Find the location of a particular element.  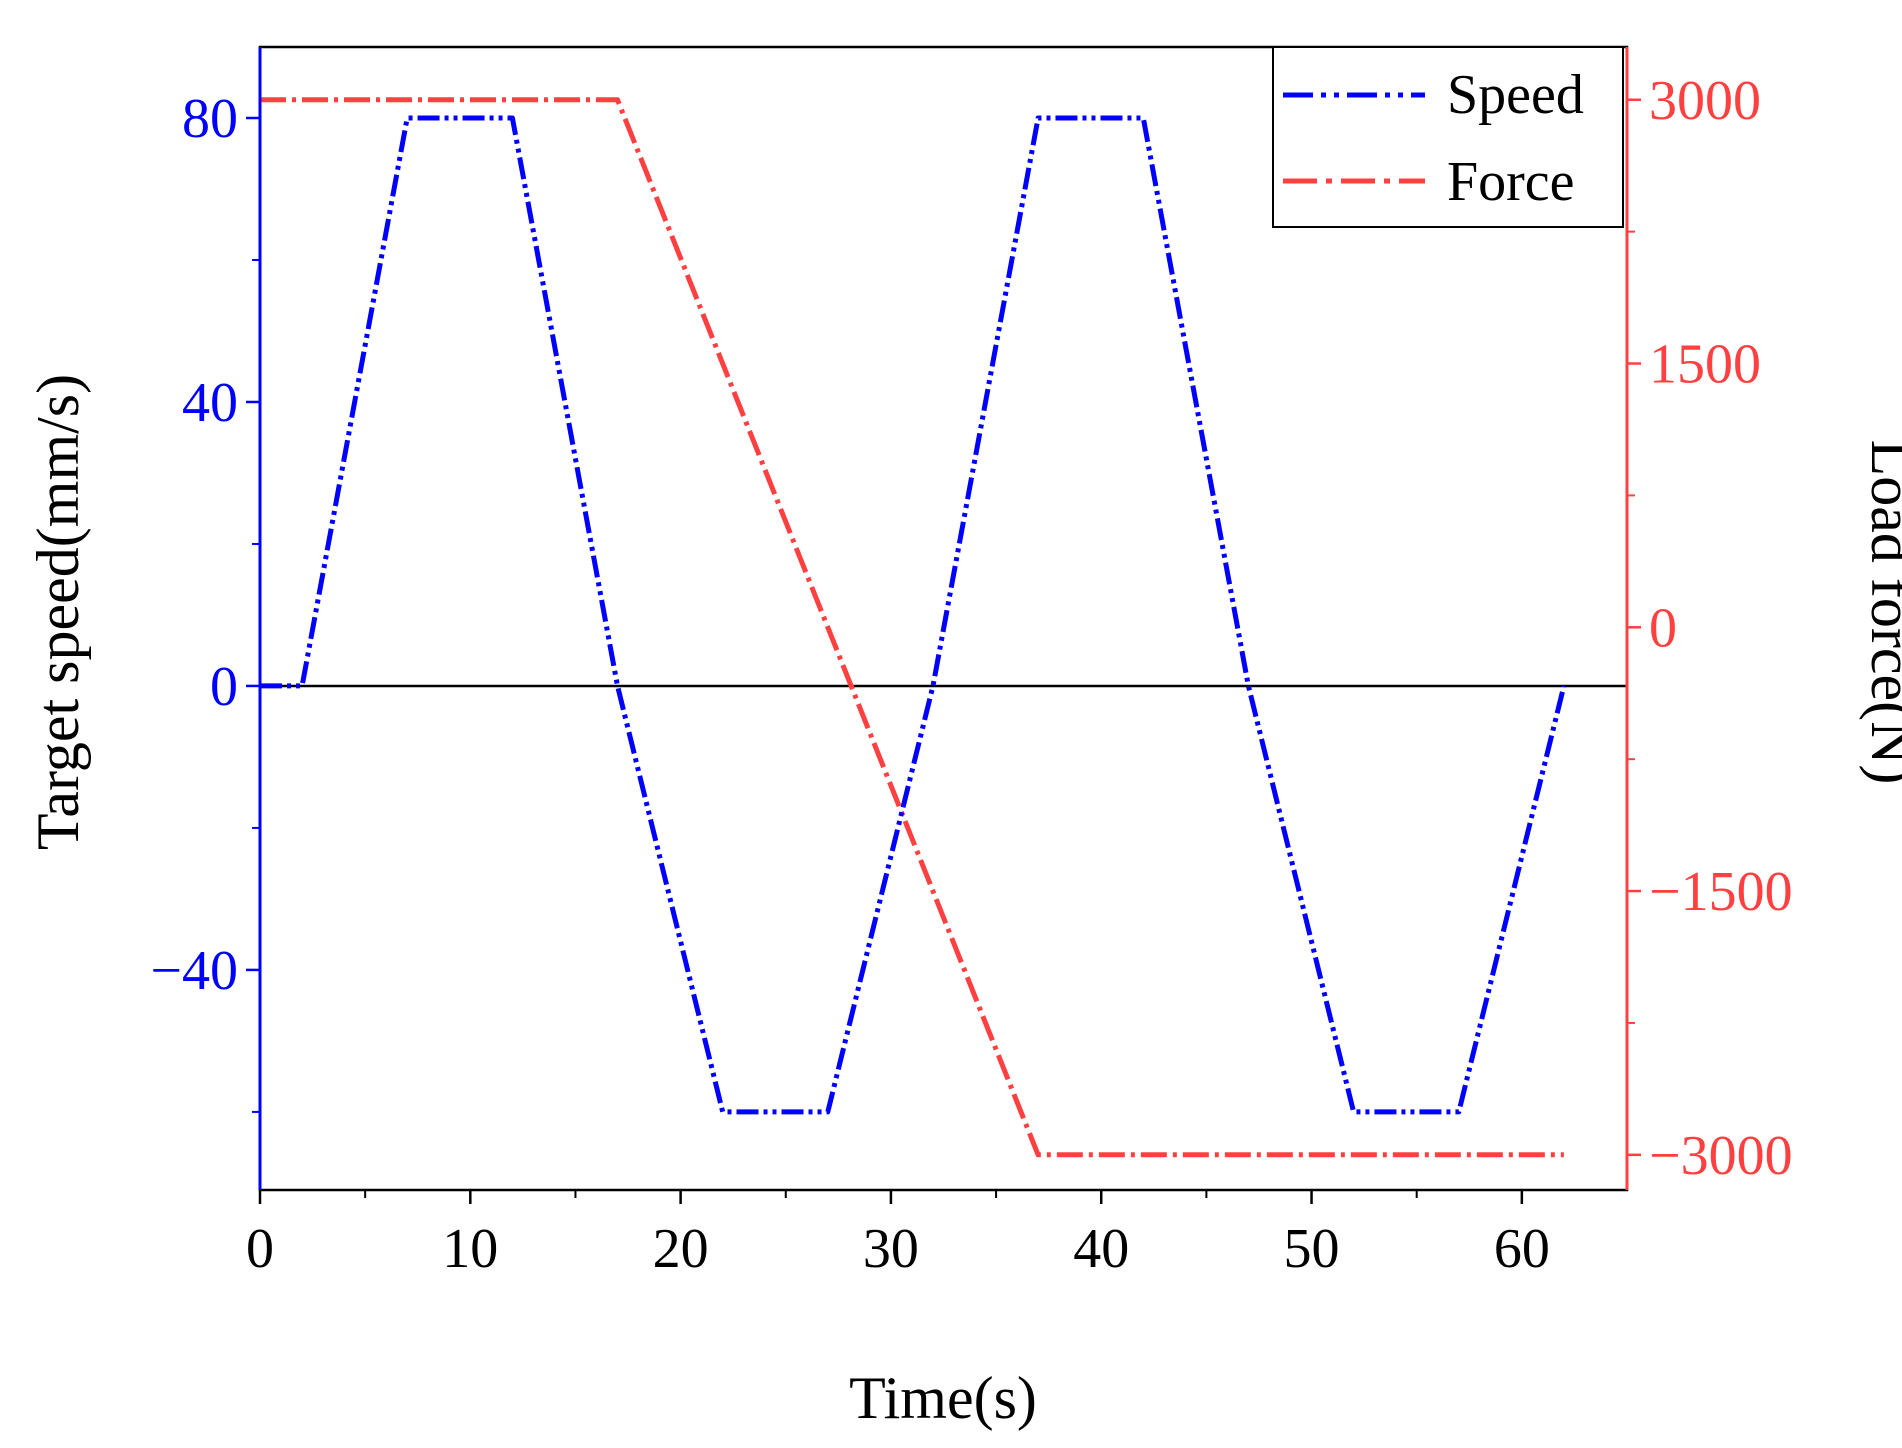

x-tick-label: 0 is located at coordinates (260, 1249).